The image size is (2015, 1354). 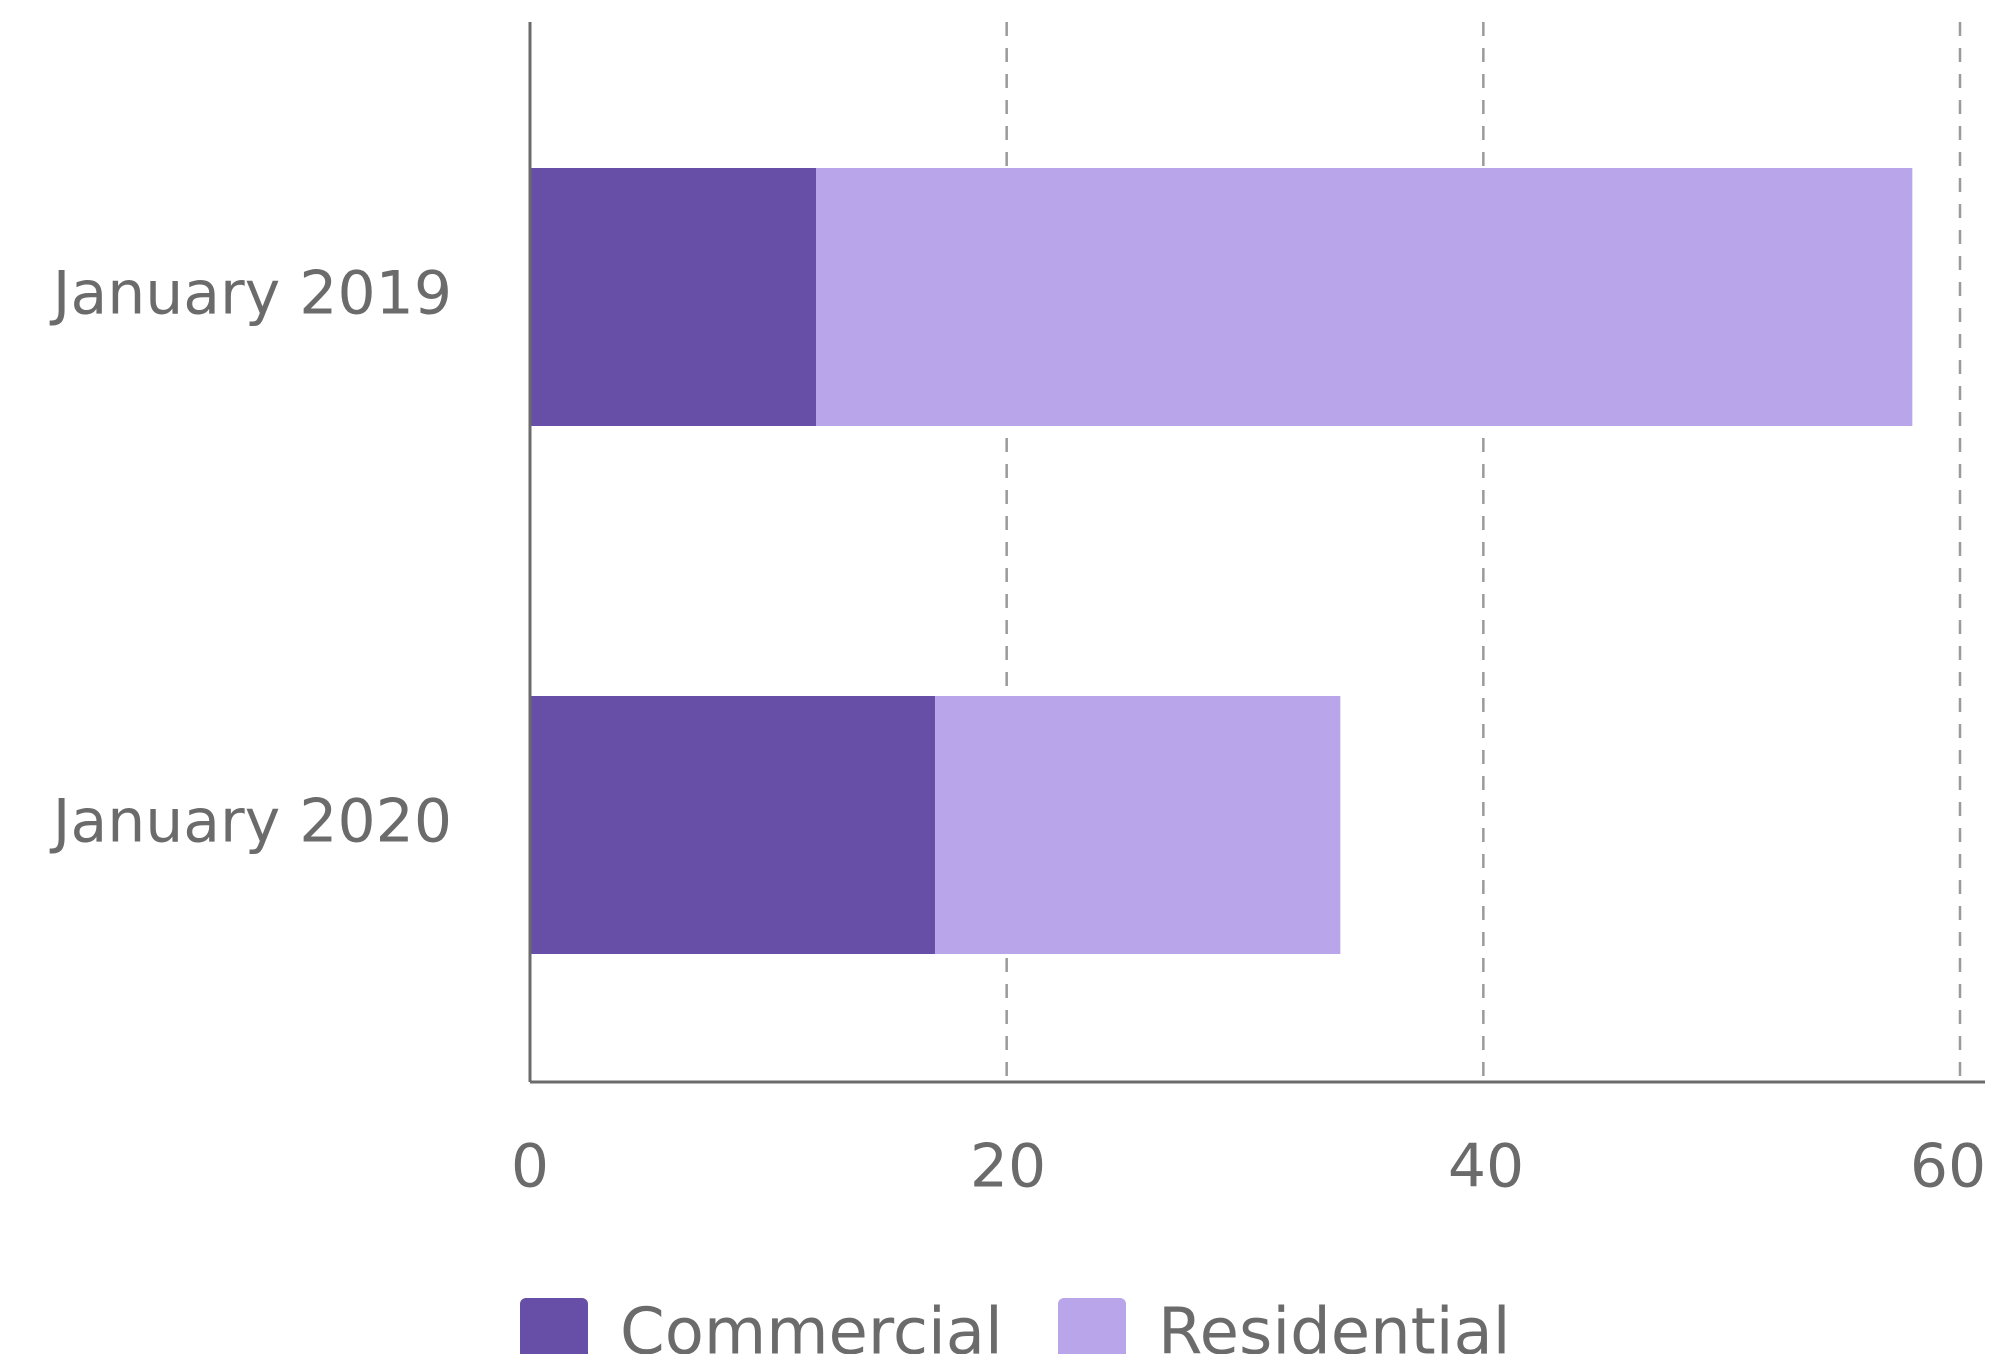 I want to click on legend-swatch-commercial, so click(x=554, y=1326).